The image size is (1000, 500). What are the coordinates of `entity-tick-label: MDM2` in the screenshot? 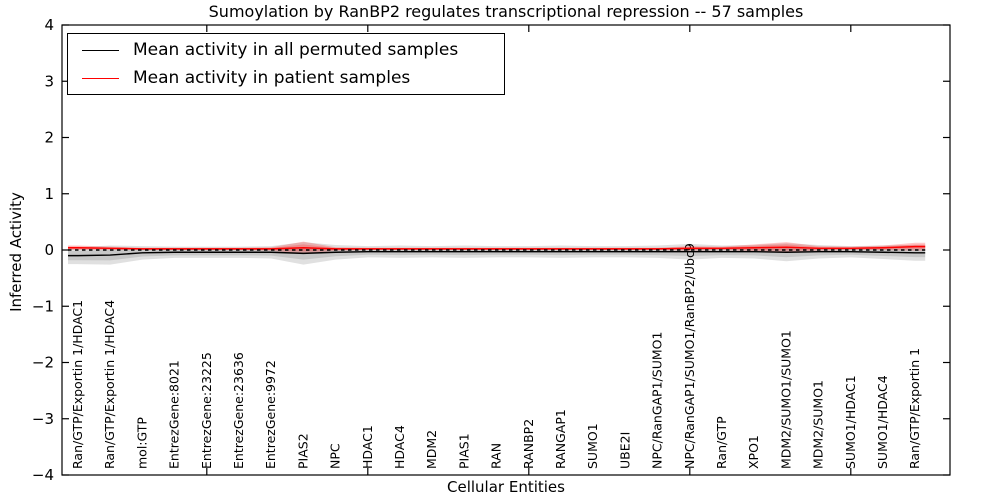 It's located at (431, 449).